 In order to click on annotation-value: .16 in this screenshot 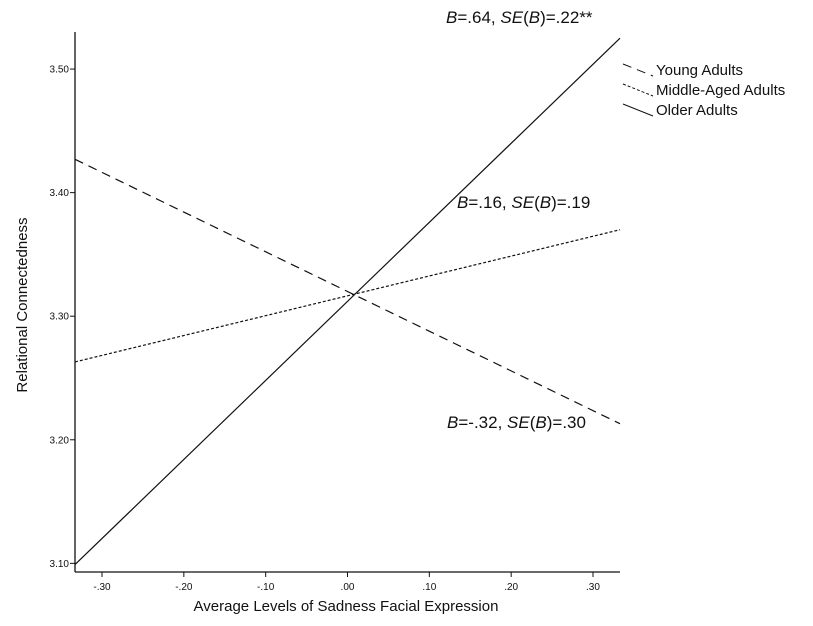, I will do `click(490, 202)`.